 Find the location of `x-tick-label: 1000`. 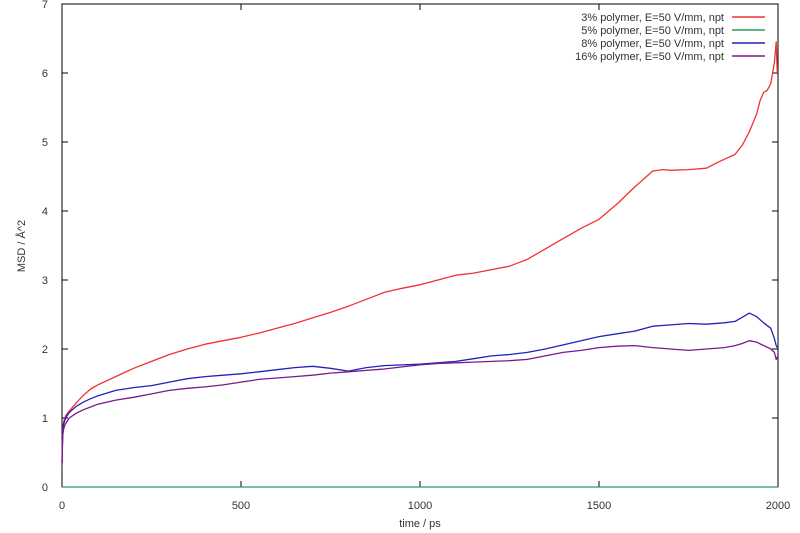

x-tick-label: 1000 is located at coordinates (420, 506).